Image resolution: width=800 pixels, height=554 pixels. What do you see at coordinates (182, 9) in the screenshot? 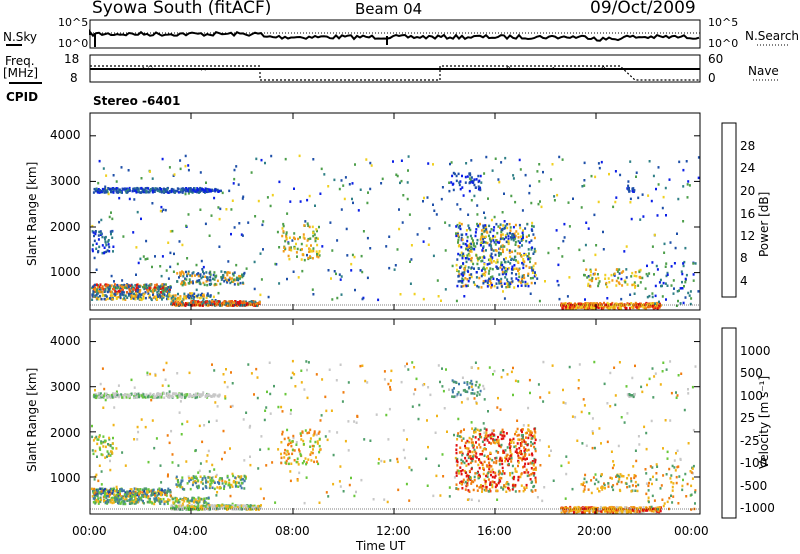
I see `station-title: Syowa South (fitACF)` at bounding box center [182, 9].